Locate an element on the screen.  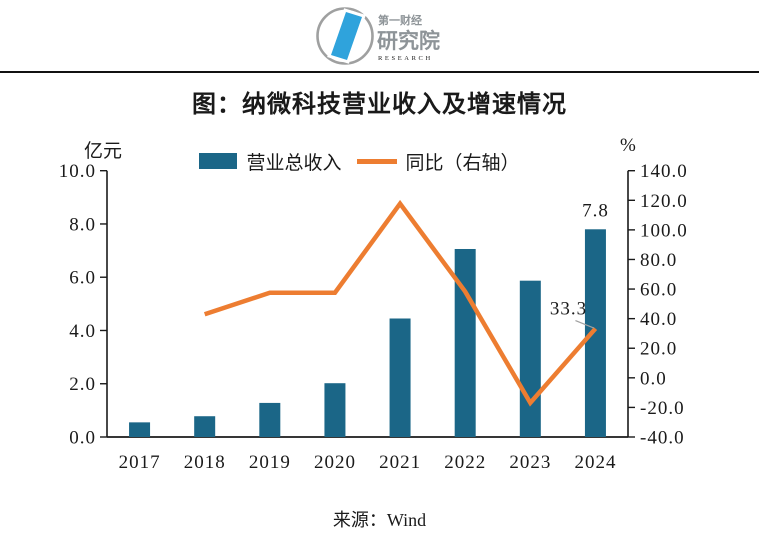
logo-mark-icon: 第一财经 研究院 RESEARCH is located at coordinates (378, 36).